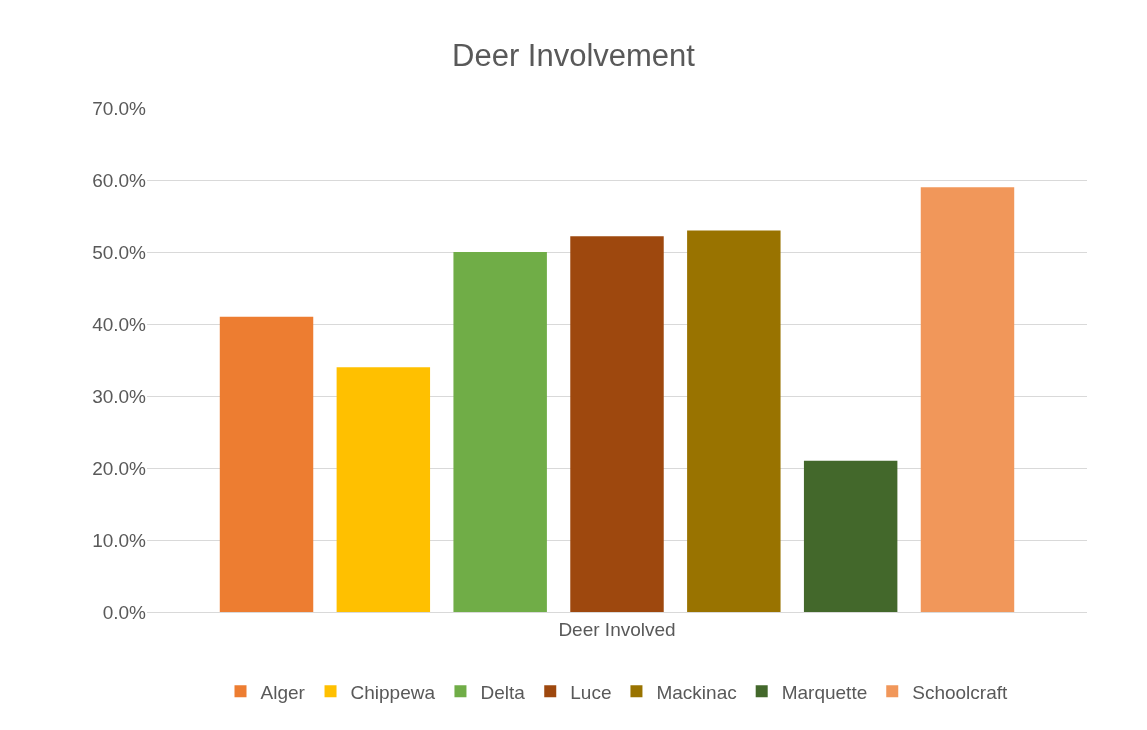 Image resolution: width=1147 pixels, height=730 pixels. What do you see at coordinates (119, 468) in the screenshot?
I see `y-tick-label: 20.0%` at bounding box center [119, 468].